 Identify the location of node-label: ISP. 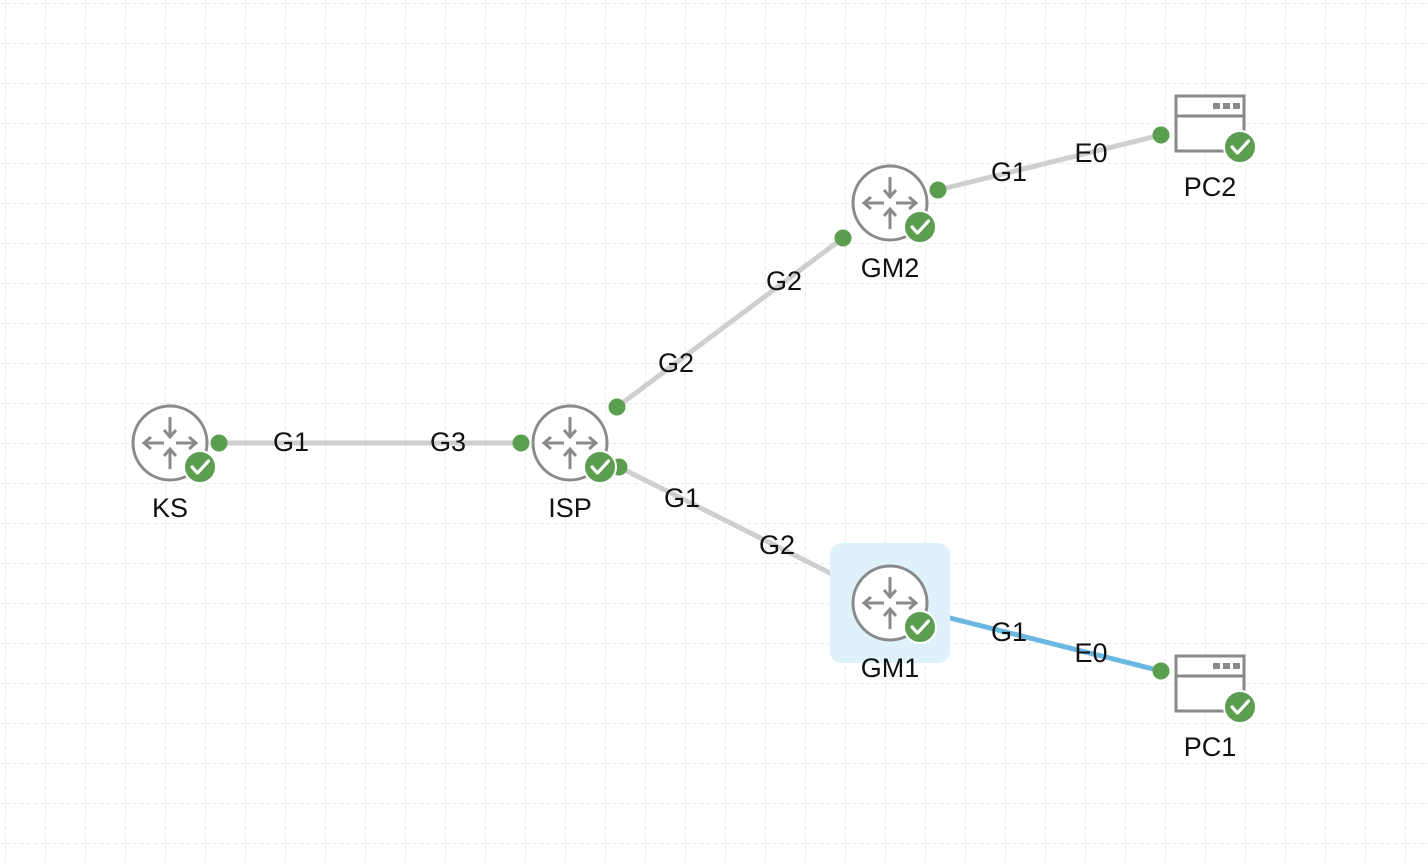
(570, 508).